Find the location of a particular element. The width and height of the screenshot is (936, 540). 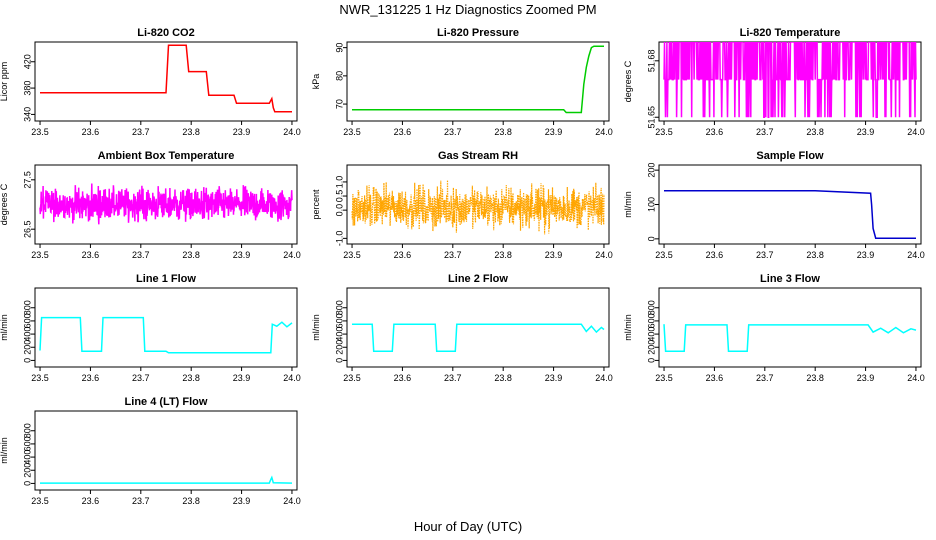

panel-title-boxtemp: Ambient Box Temperature is located at coordinates (166, 156).